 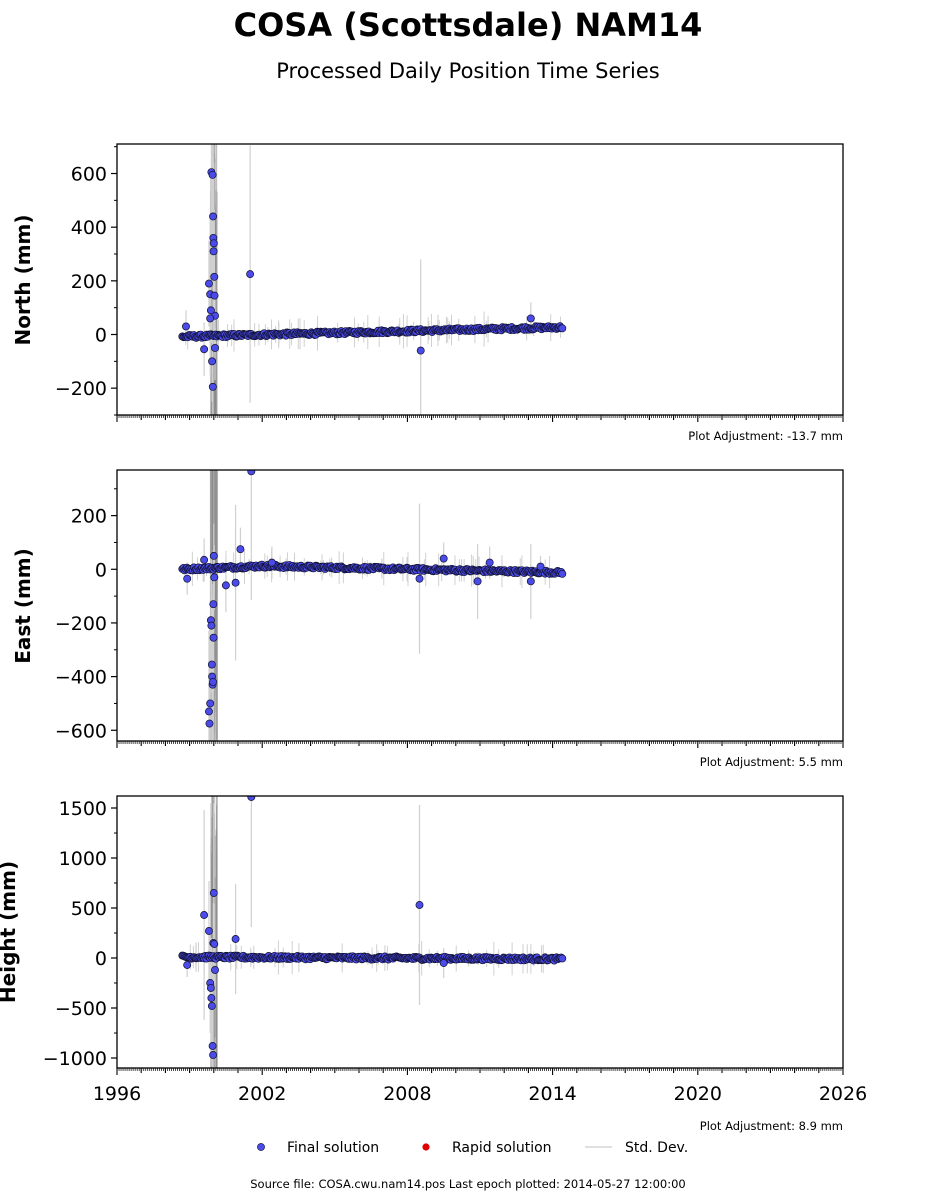 What do you see at coordinates (562, 328) in the screenshot?
I see `north-point` at bounding box center [562, 328].